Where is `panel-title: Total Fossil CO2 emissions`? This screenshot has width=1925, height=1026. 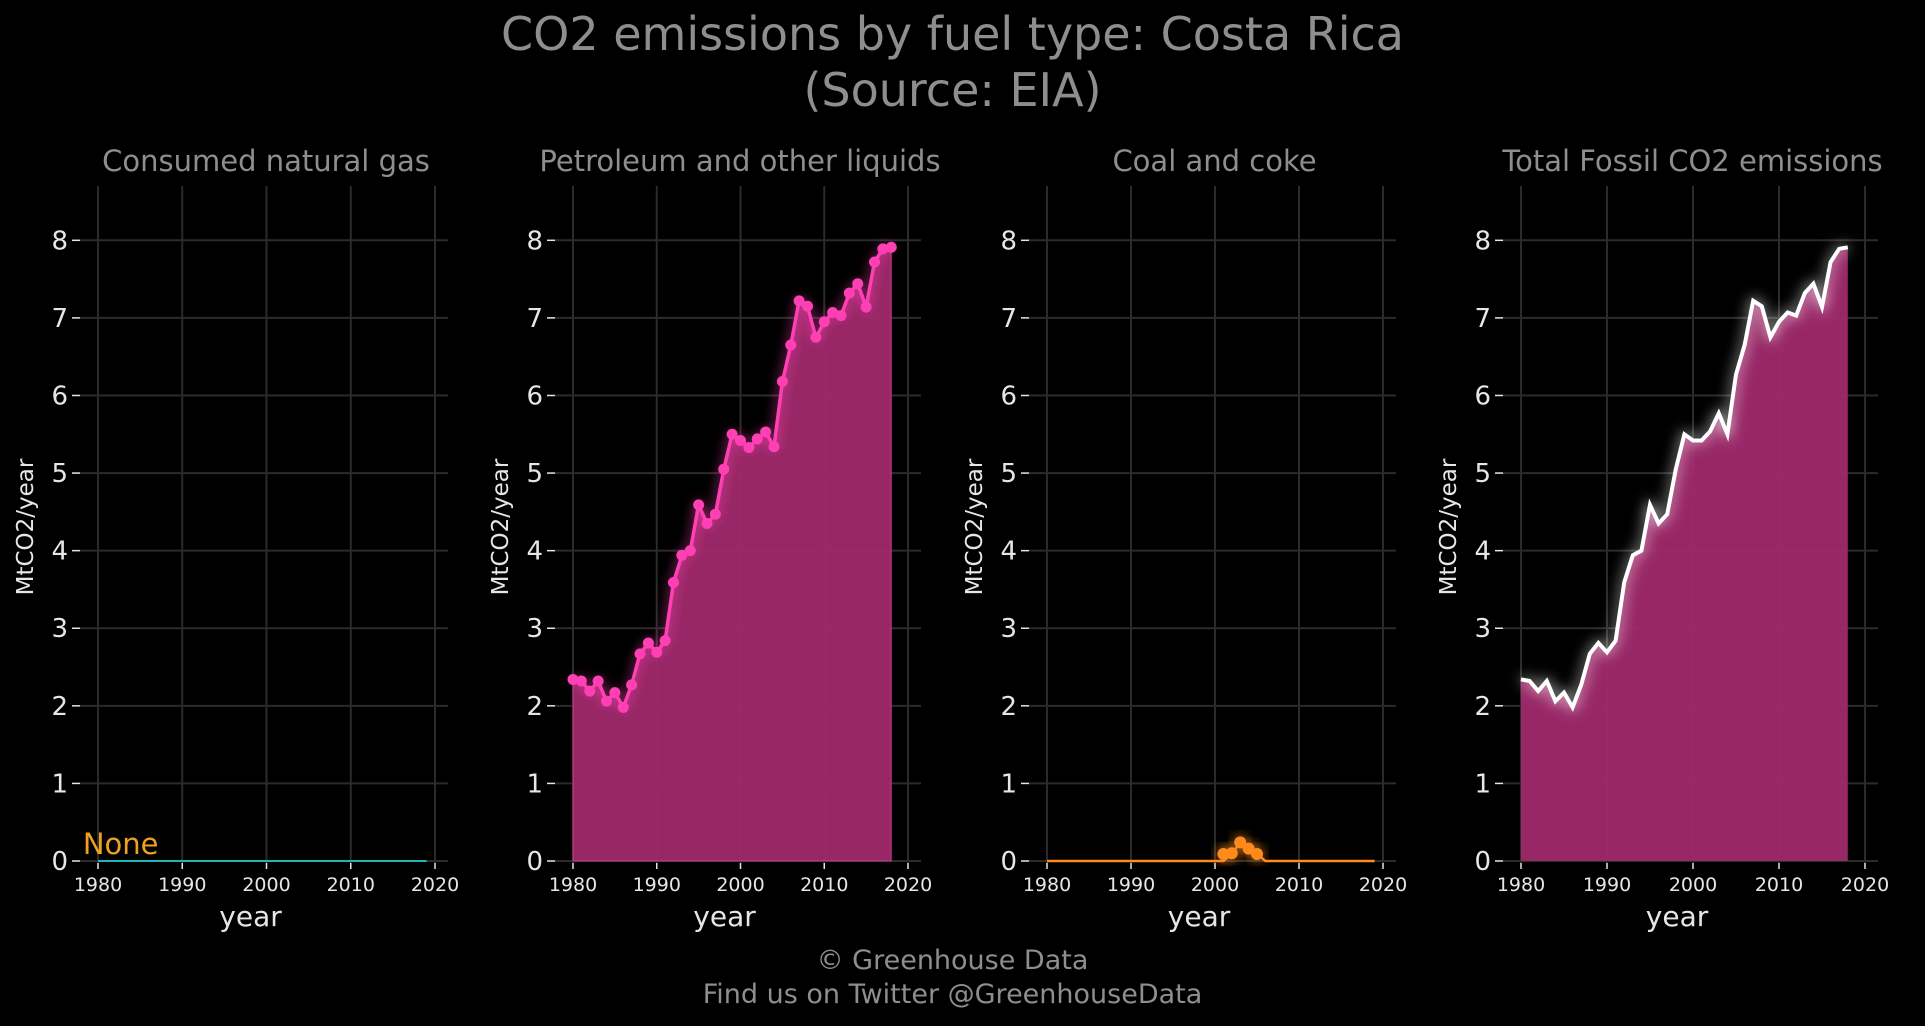
panel-title: Total Fossil CO2 emissions is located at coordinates (1691, 161).